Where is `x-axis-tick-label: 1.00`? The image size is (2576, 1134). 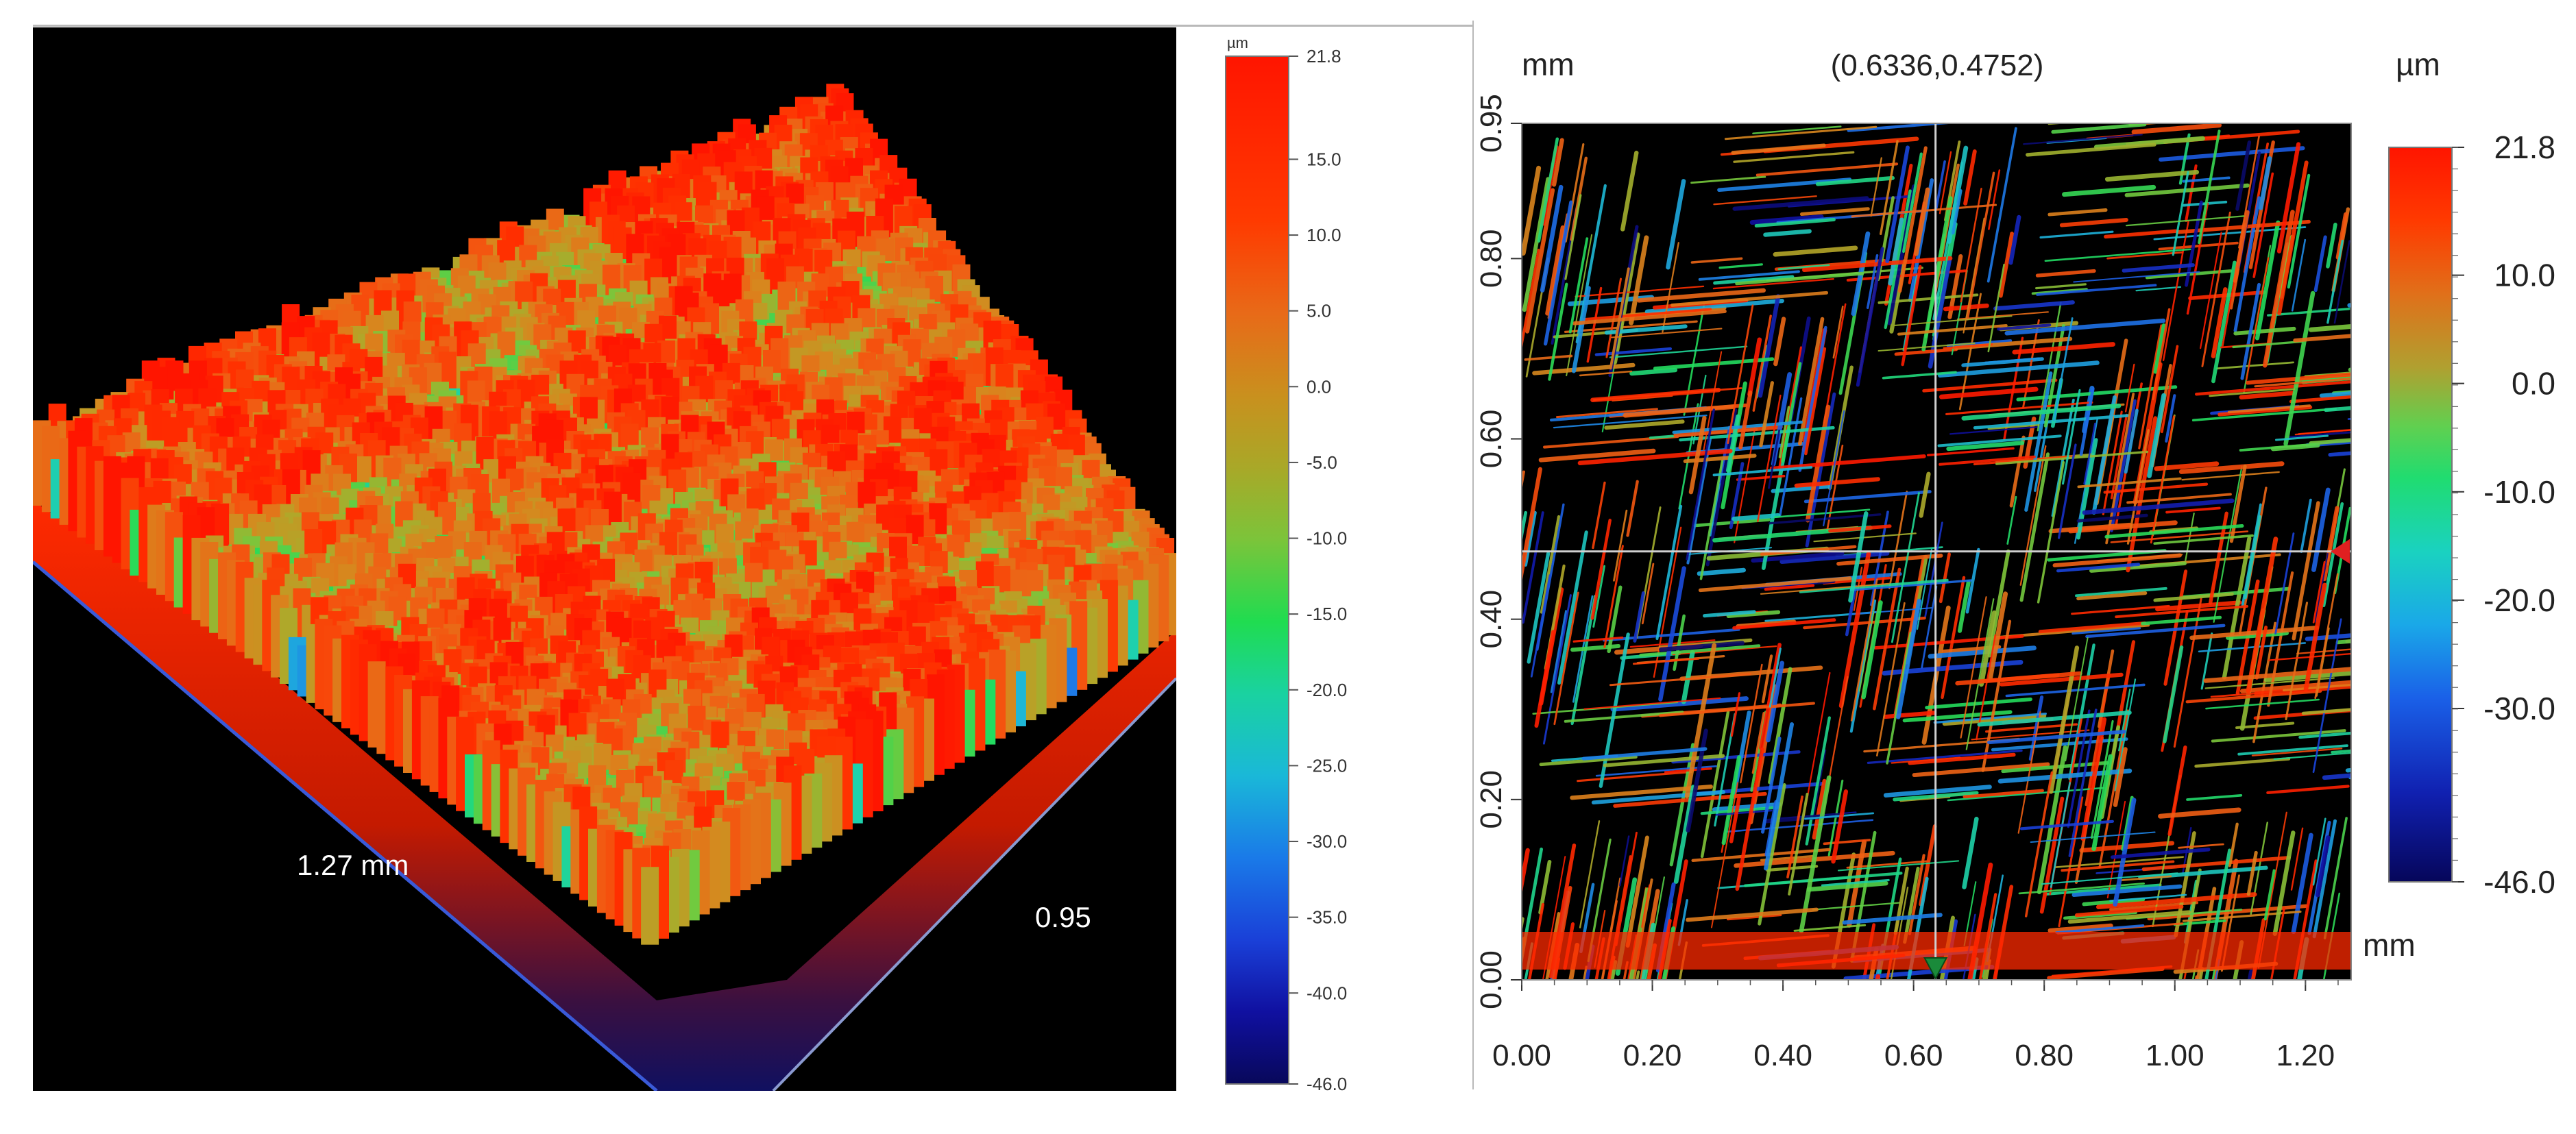 x-axis-tick-label: 1.00 is located at coordinates (2175, 1055).